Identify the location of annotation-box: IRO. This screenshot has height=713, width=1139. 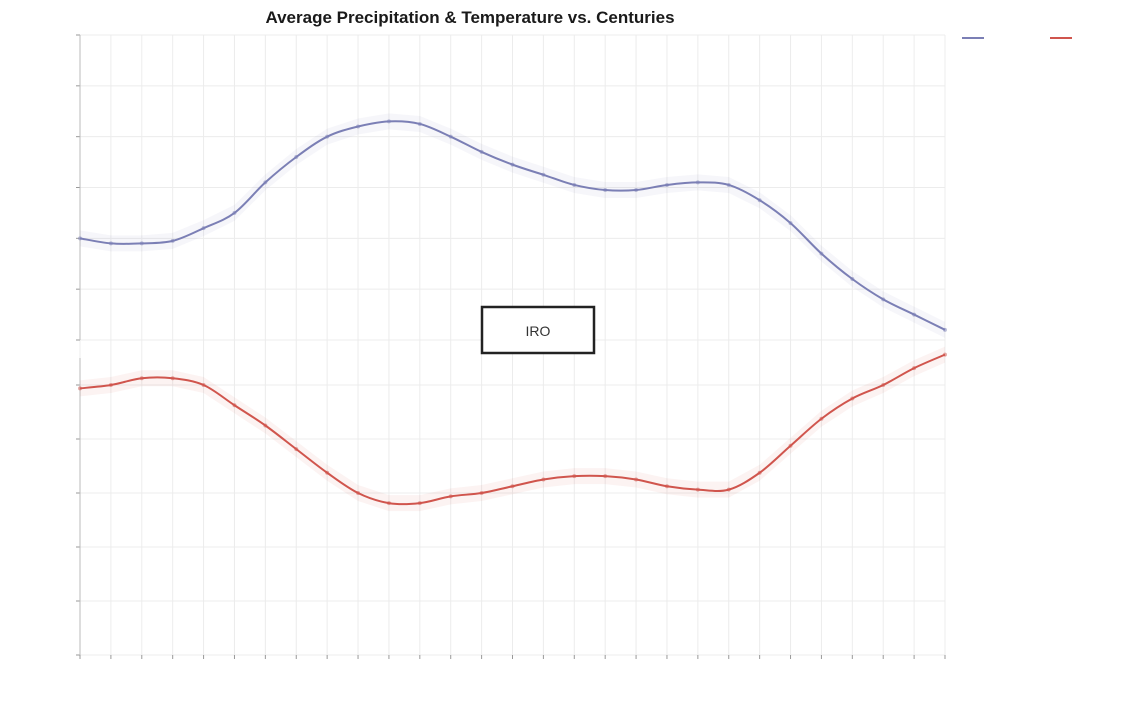
(538, 330).